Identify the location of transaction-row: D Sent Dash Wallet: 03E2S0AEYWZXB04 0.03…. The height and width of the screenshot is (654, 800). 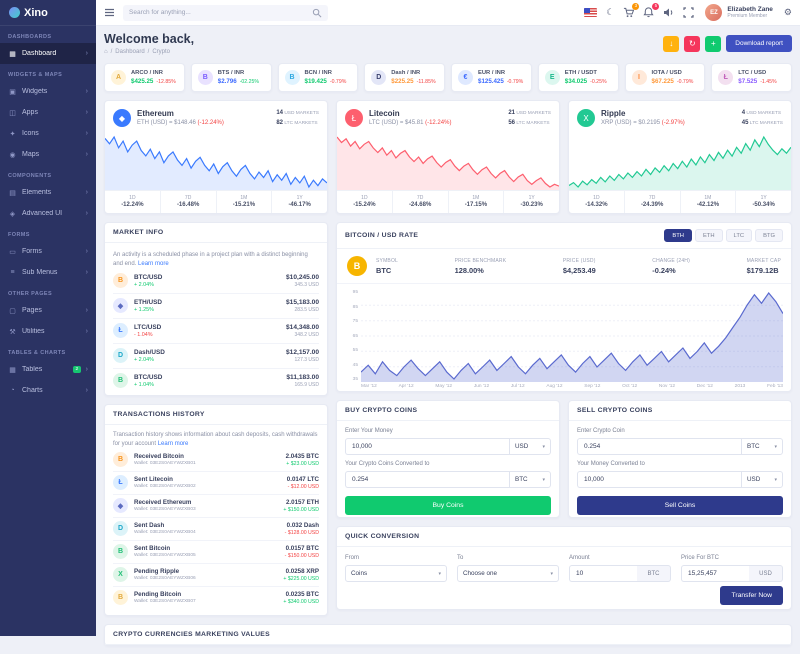
(216, 529).